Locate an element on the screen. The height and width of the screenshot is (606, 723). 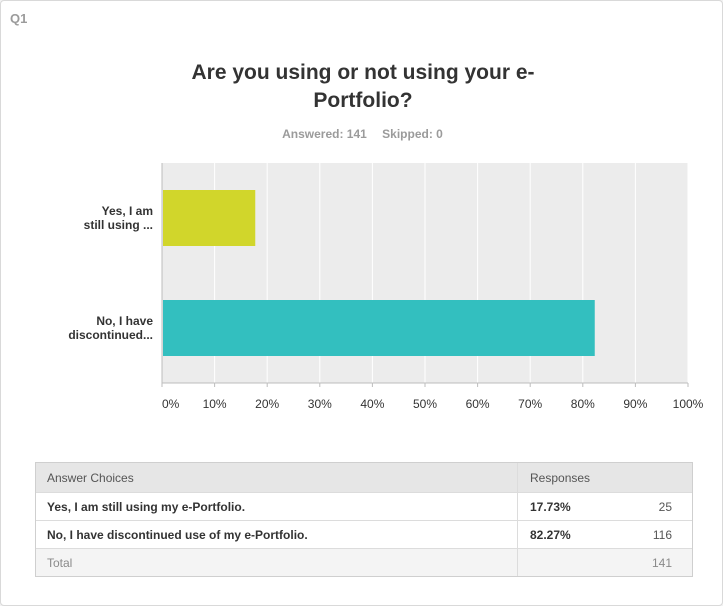
total-label: Total is located at coordinates (277, 562).